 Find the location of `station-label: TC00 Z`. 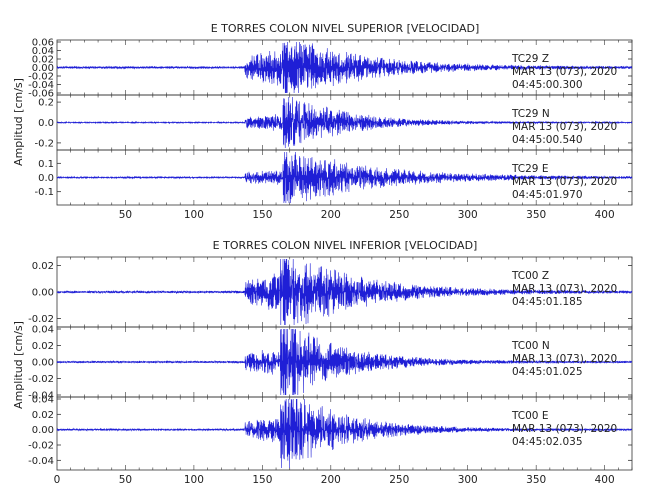

station-label: TC00 Z is located at coordinates (530, 276).